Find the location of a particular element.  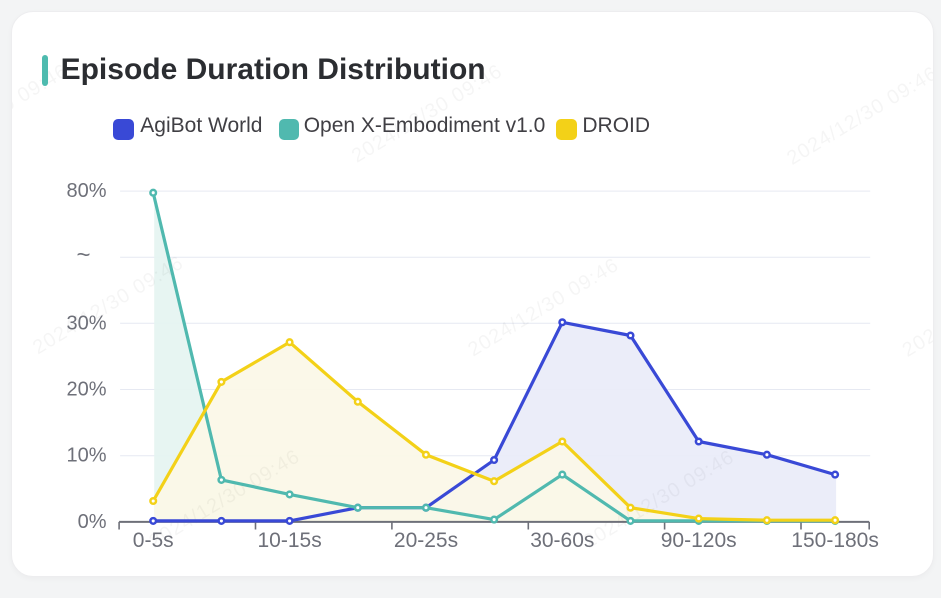

svg-text: 10% is located at coordinates (86, 456).